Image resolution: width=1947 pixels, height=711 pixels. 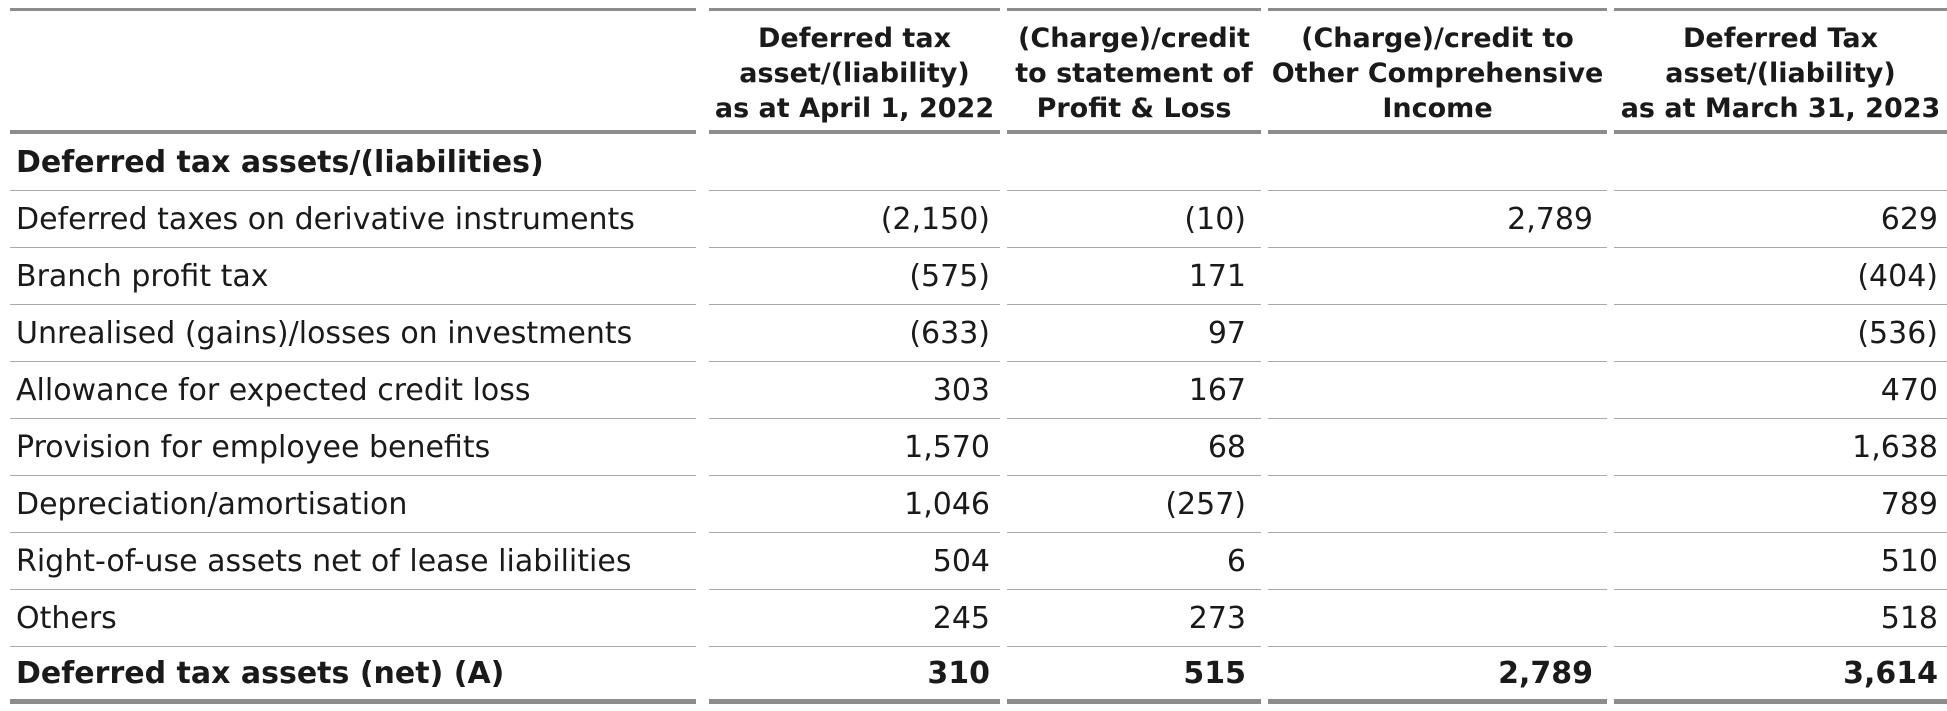 I want to click on table-row: Others 245 273 518, so click(x=978, y=618).